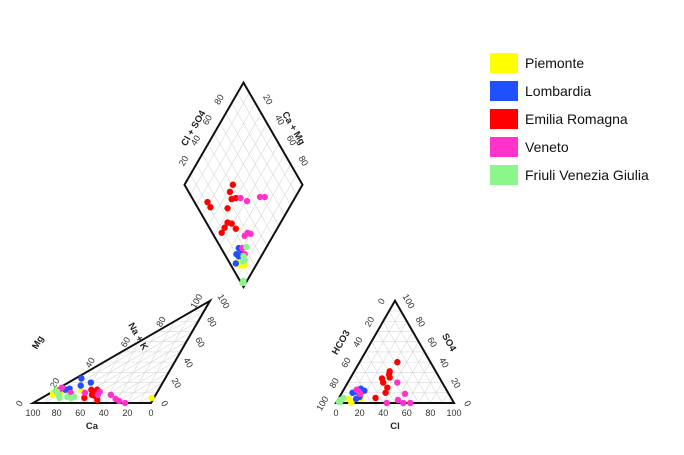  Describe the element at coordinates (554, 63) in the screenshot. I see `legend-label-piemonte: Piemonte` at that location.